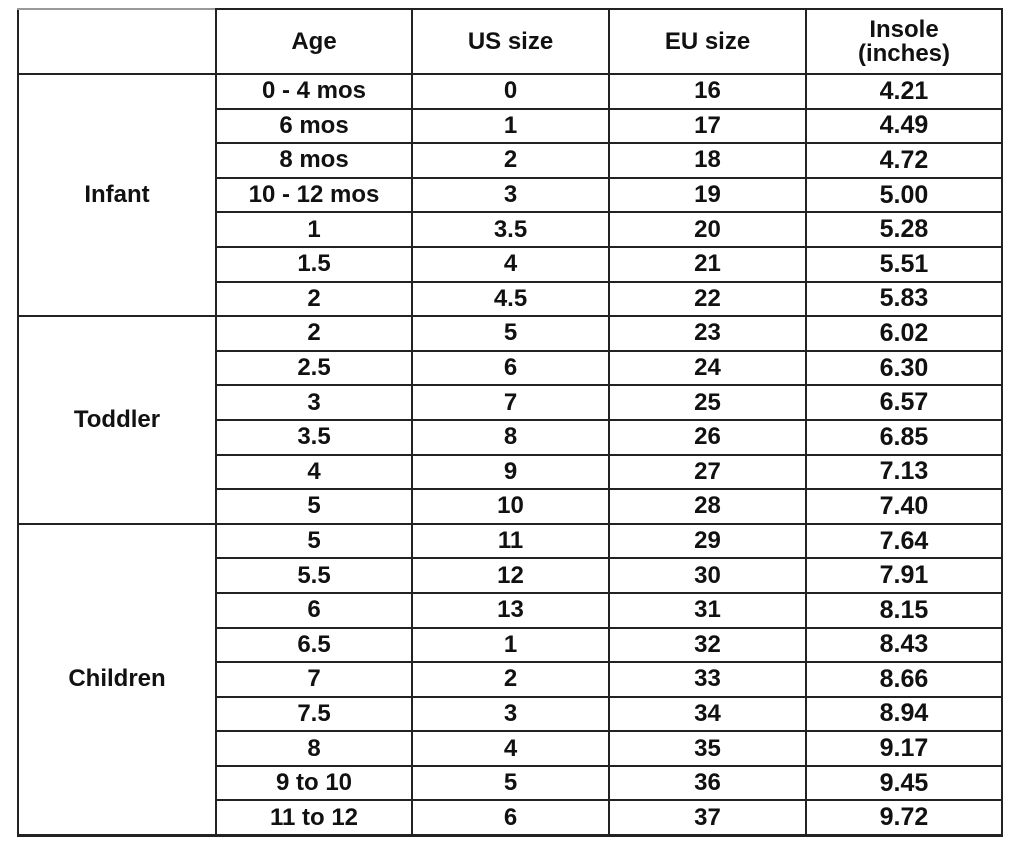  Describe the element at coordinates (314, 748) in the screenshot. I see `table-cell: 8` at that location.